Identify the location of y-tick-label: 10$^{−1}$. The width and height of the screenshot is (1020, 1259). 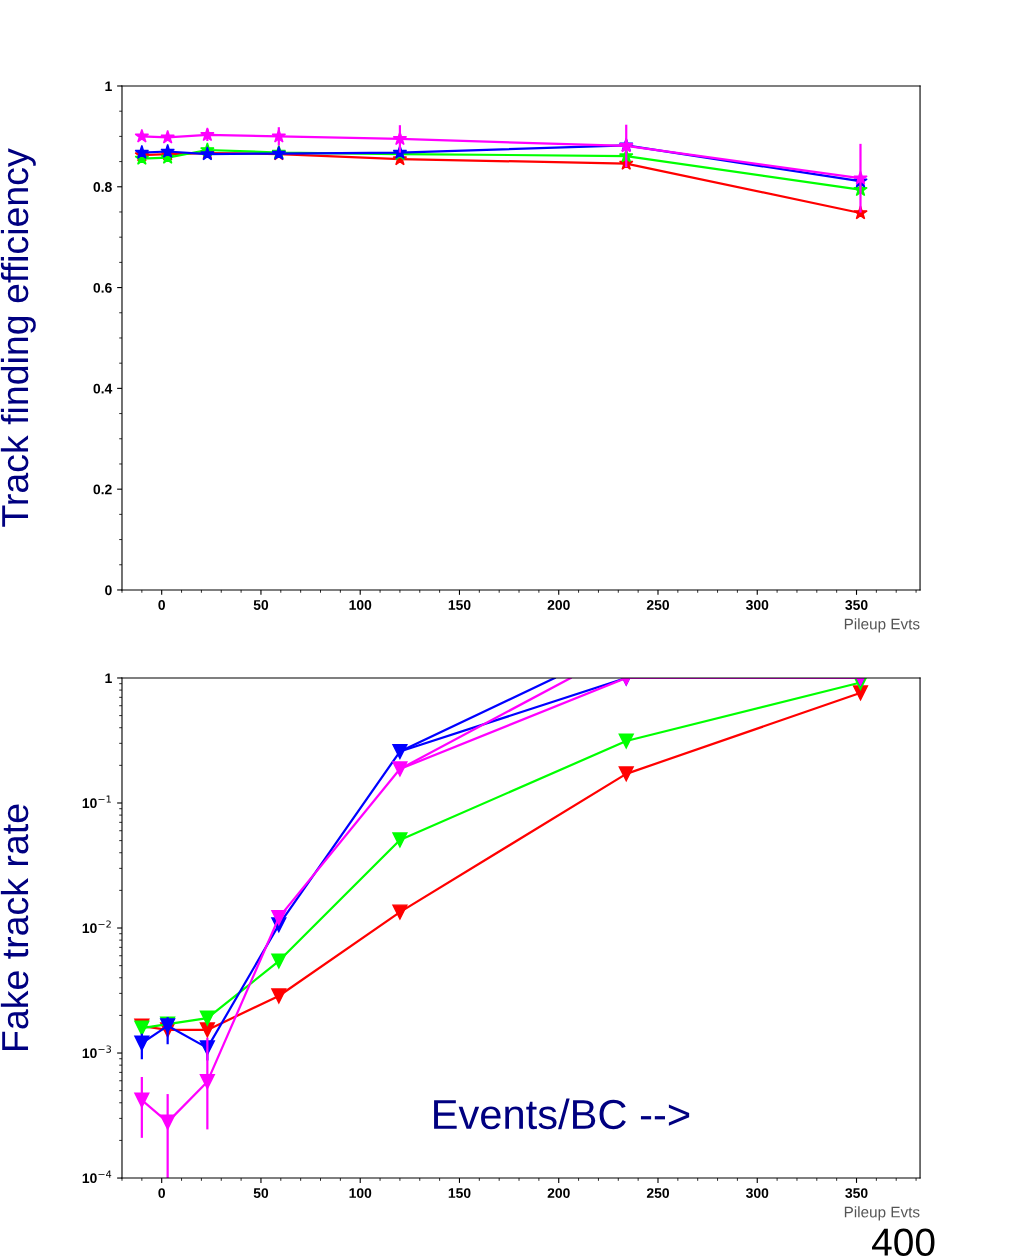
(96, 802).